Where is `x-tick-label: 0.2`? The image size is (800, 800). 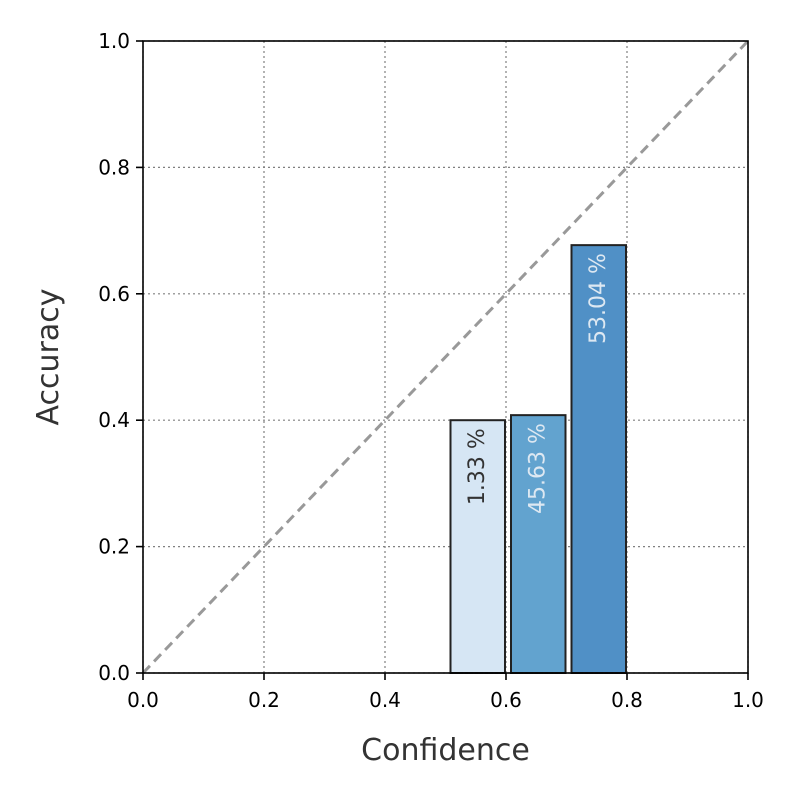
x-tick-label: 0.2 is located at coordinates (264, 700).